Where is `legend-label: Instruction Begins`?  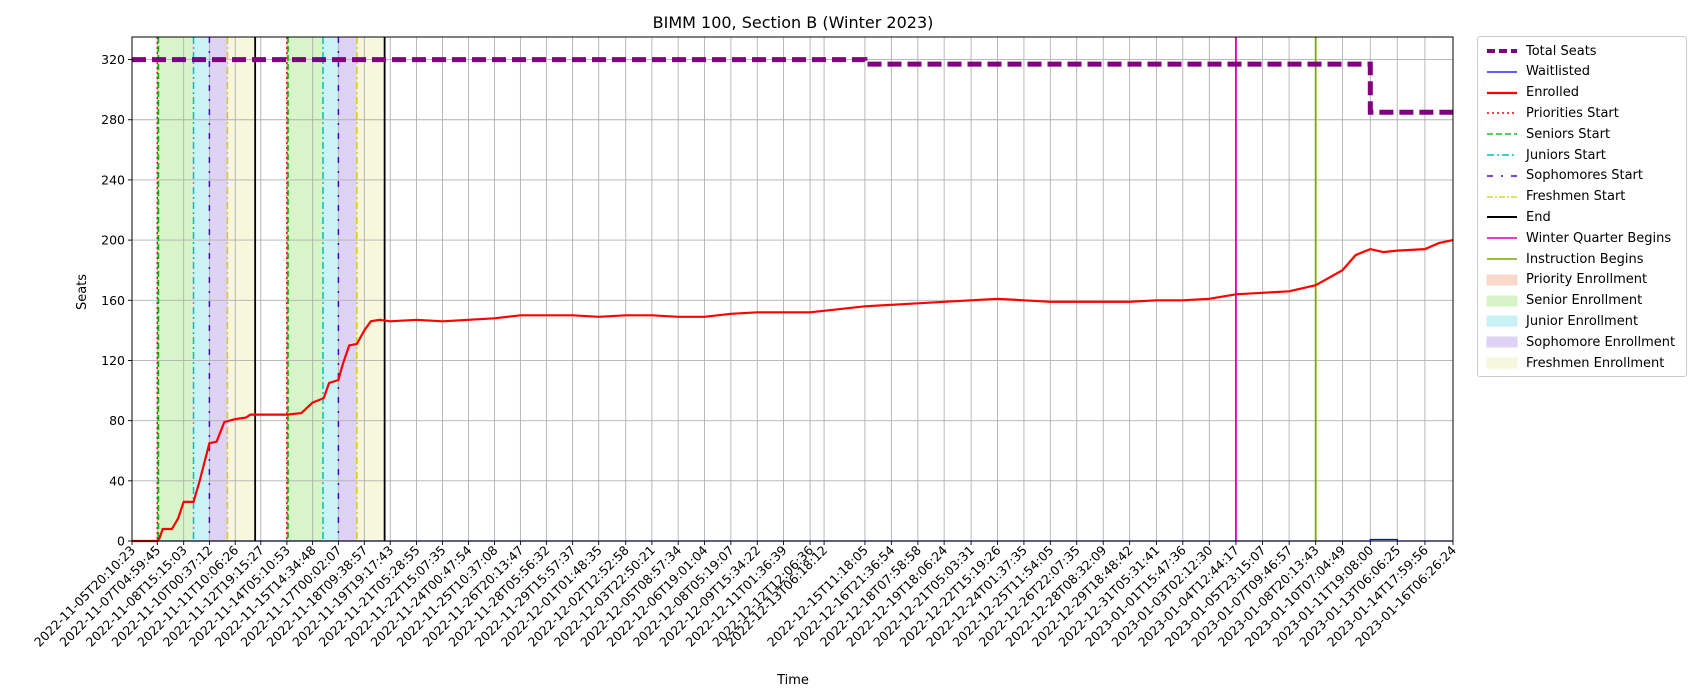
legend-label: Instruction Begins is located at coordinates (1585, 259).